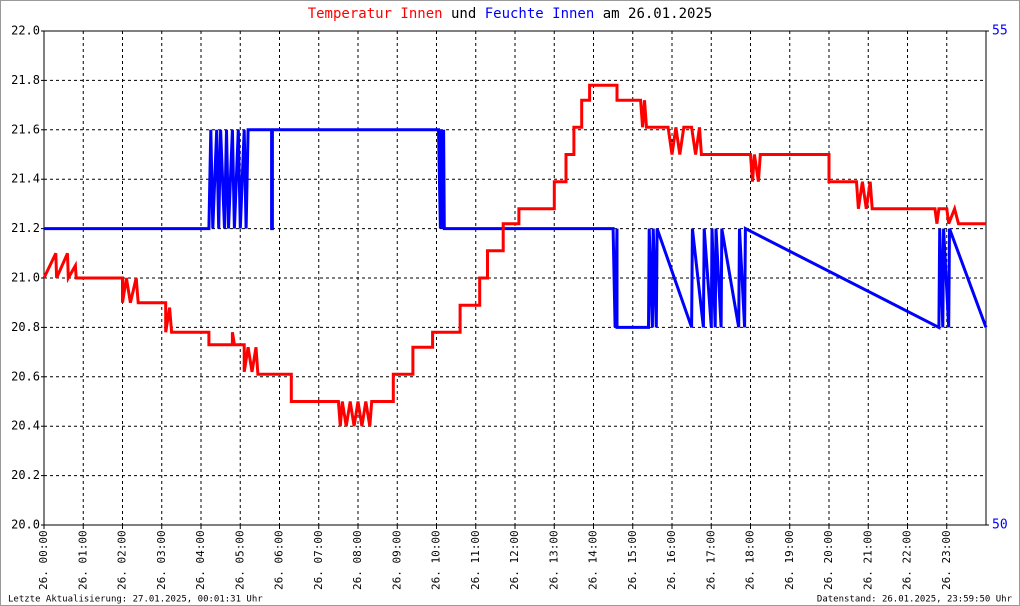  I want to click on y-tick-label: 21.0, so click(25, 278).